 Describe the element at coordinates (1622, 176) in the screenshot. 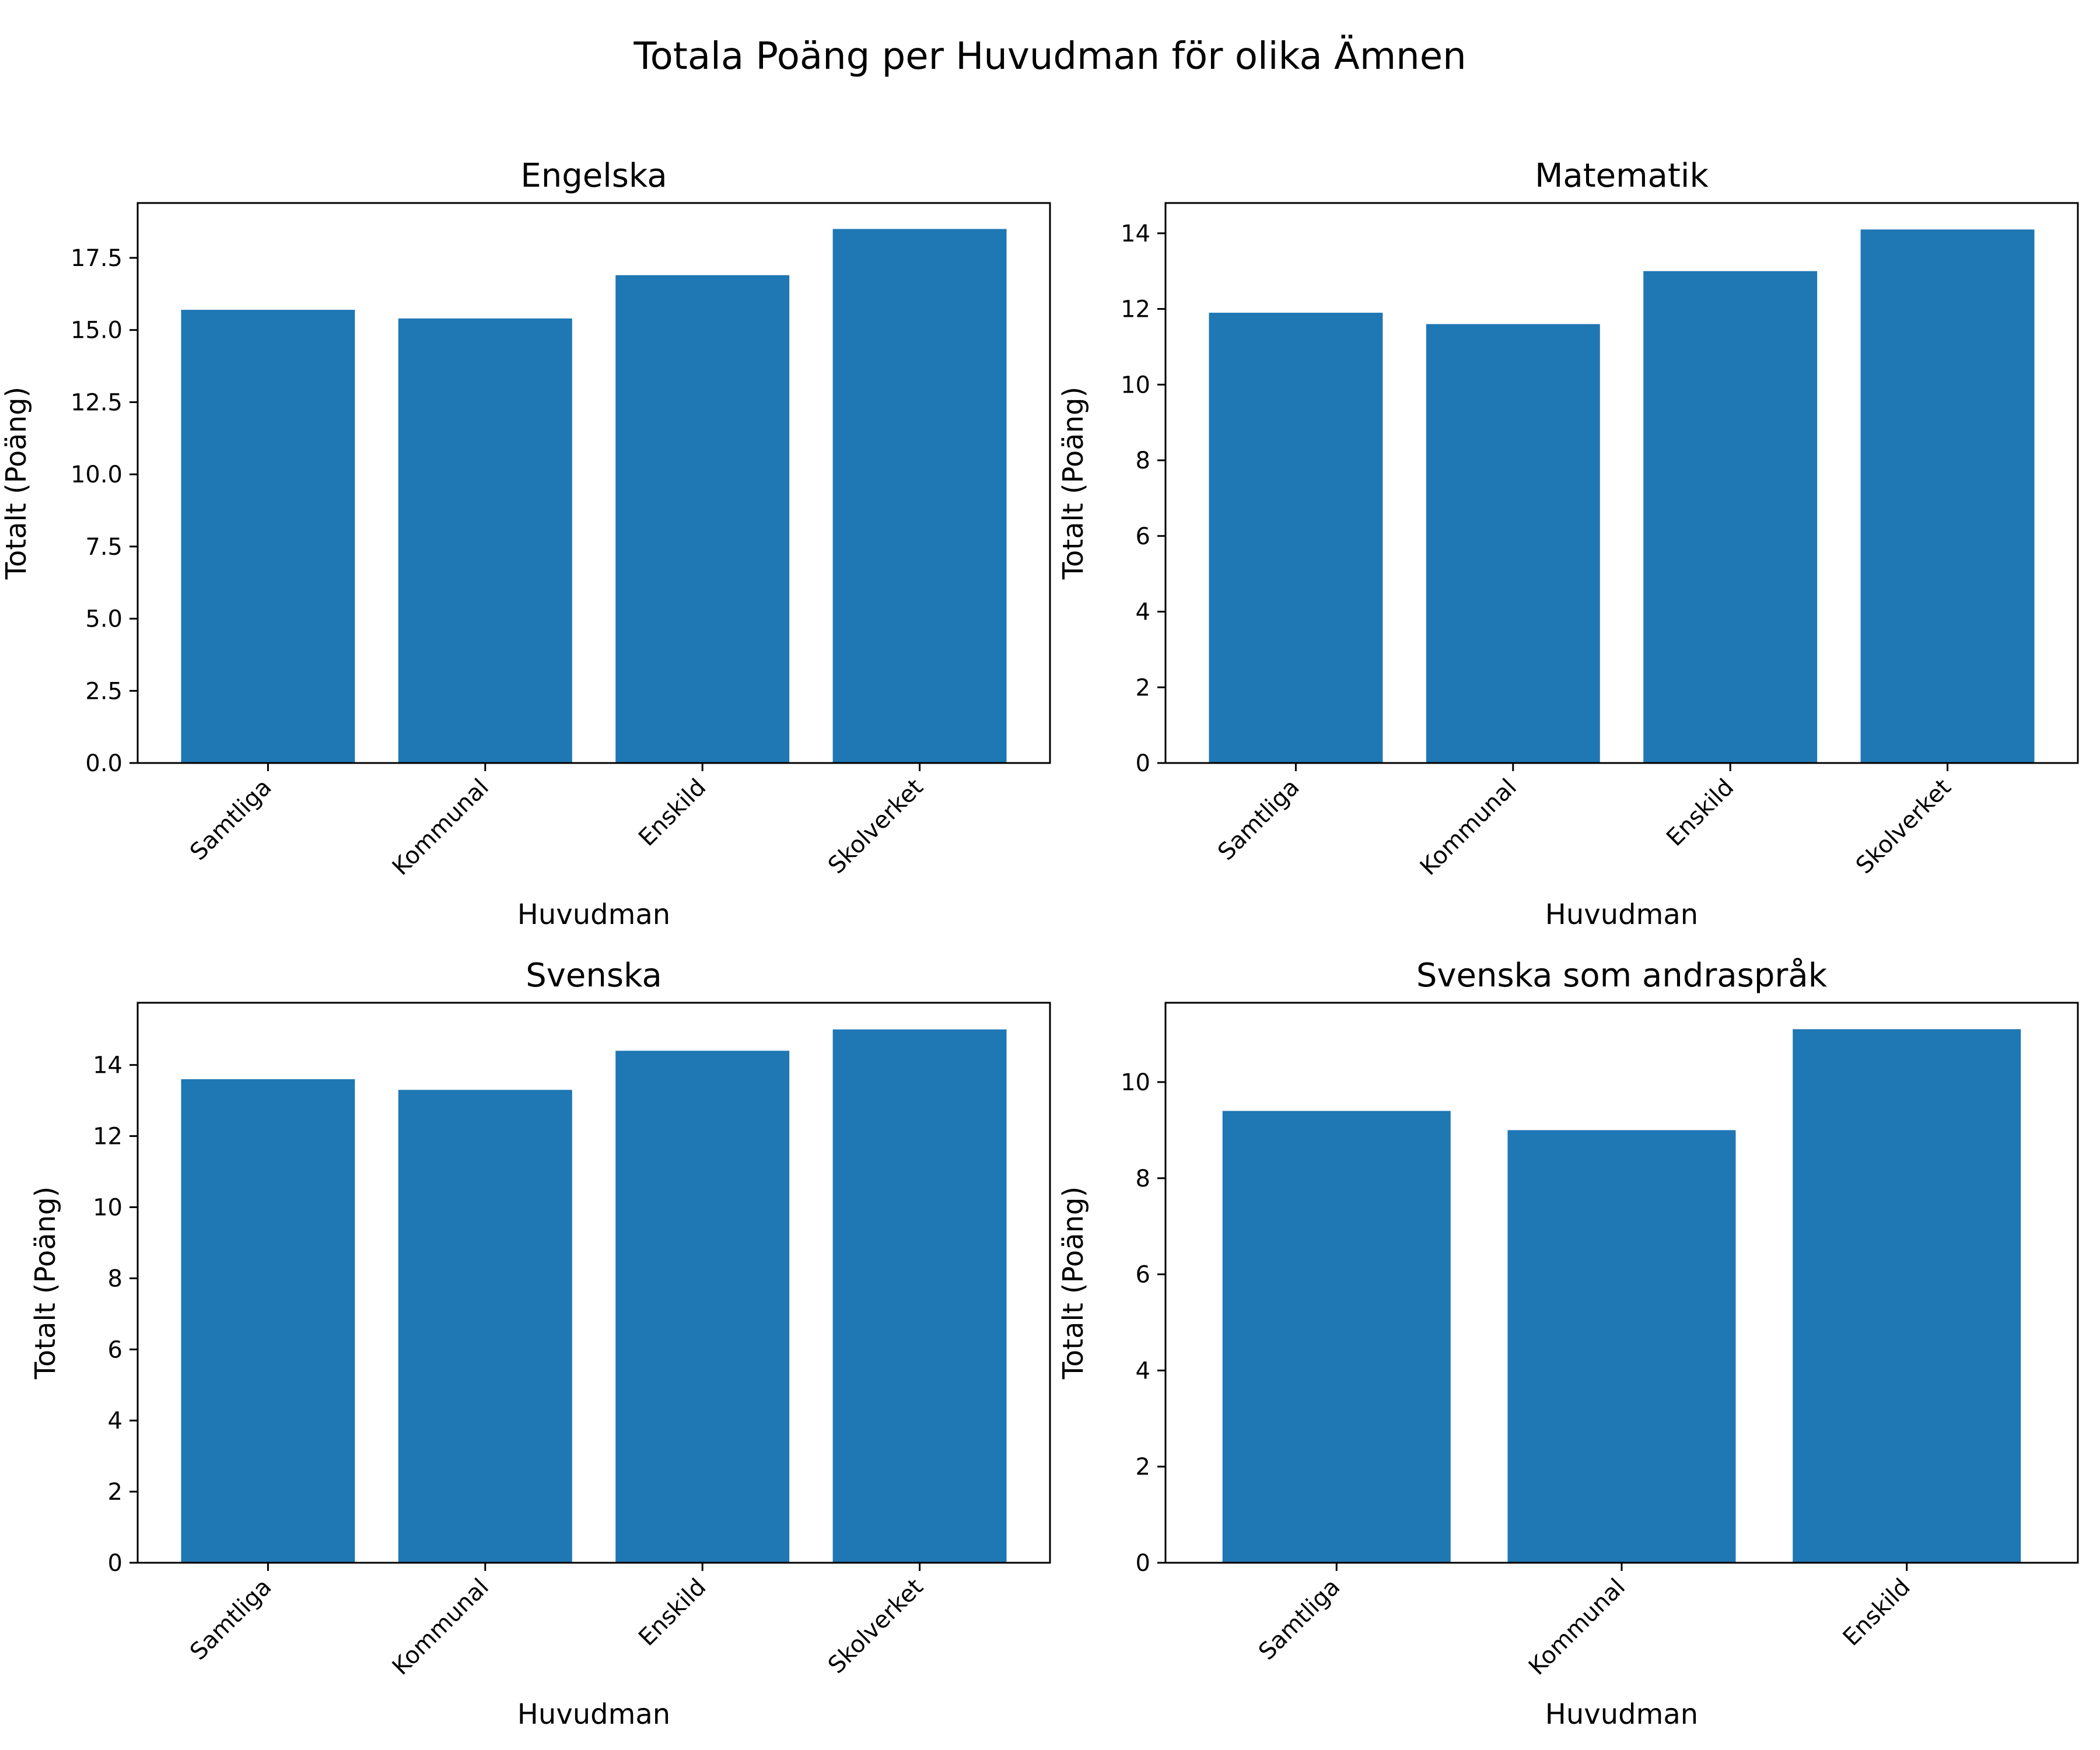

I see `subplot-title: Matematik` at that location.